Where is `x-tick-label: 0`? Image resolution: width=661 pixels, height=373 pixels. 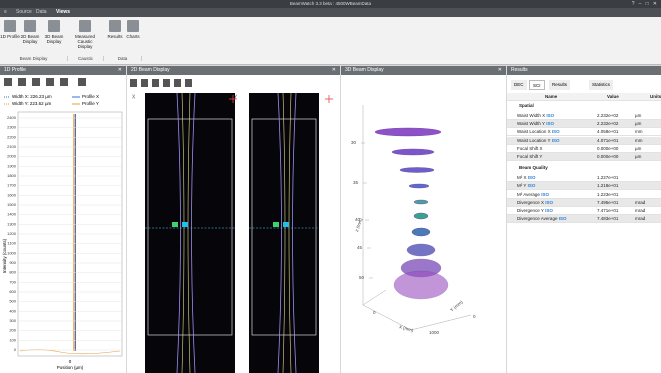
x-tick-label: 0 is located at coordinates (70, 361).